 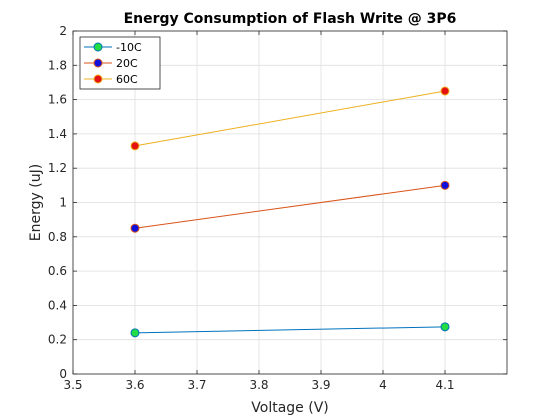 I want to click on x-tick-label: 4, so click(x=383, y=385).